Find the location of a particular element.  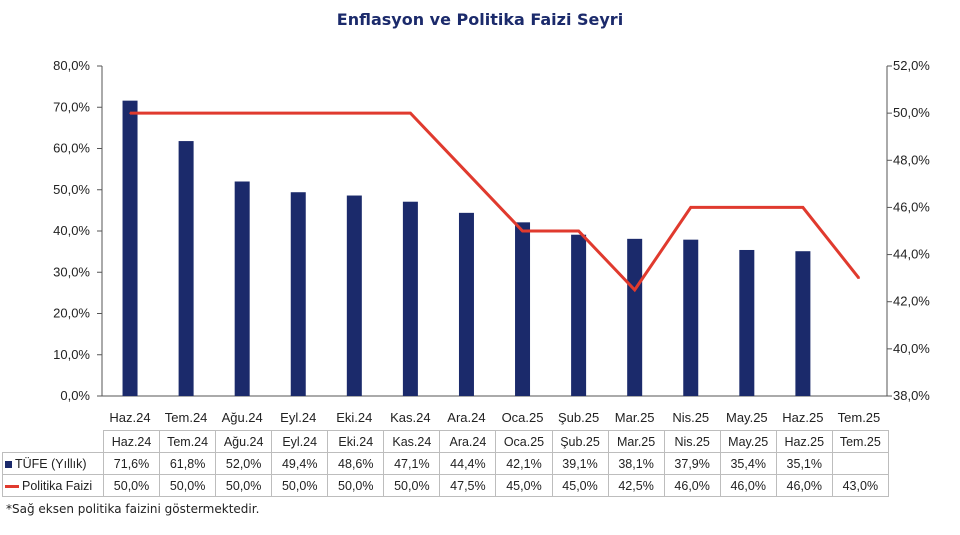

y-left-tick-label: 50,0% is located at coordinates (71, 189).